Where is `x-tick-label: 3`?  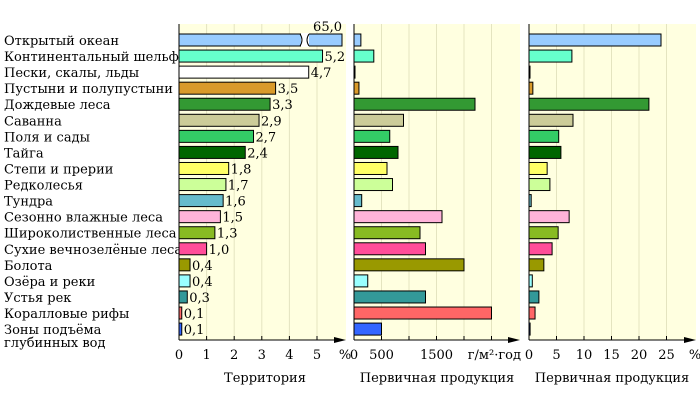 x-tick-label: 3 is located at coordinates (262, 355).